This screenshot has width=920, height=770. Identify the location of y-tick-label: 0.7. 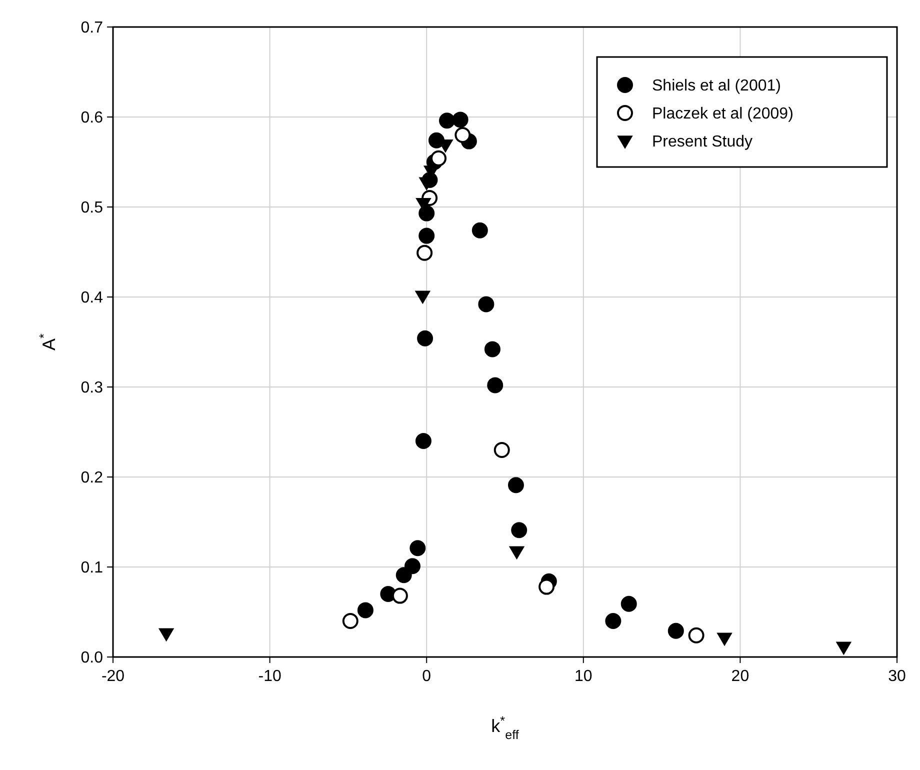
(92, 28).